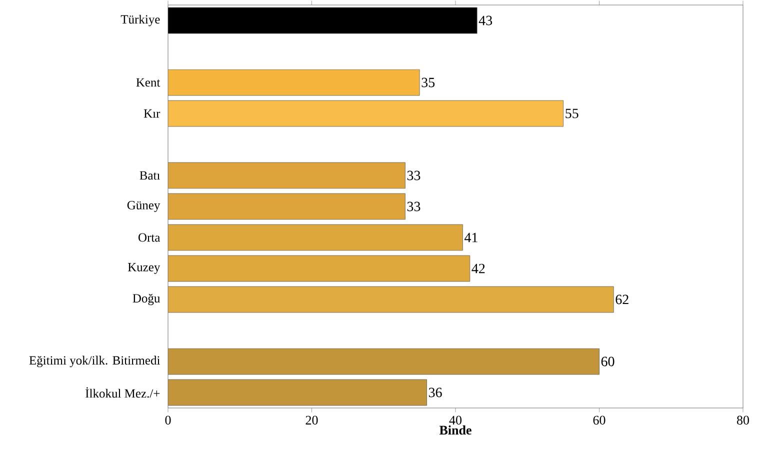  I want to click on x-tick-label: 20, so click(312, 420).